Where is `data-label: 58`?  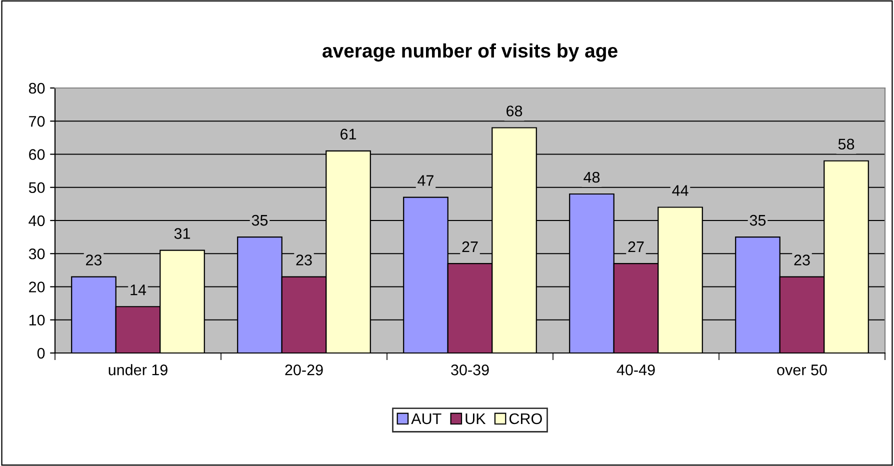 data-label: 58 is located at coordinates (846, 144).